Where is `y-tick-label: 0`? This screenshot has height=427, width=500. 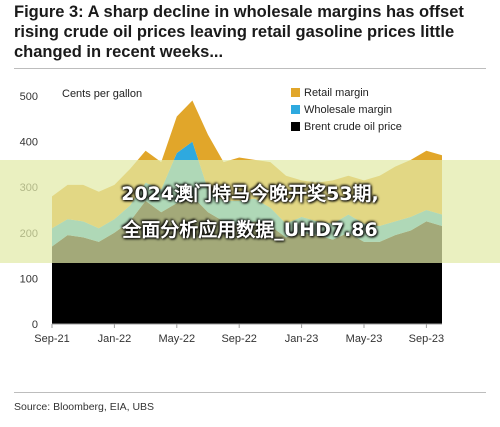
y-tick-label: 0 is located at coordinates (35, 325).